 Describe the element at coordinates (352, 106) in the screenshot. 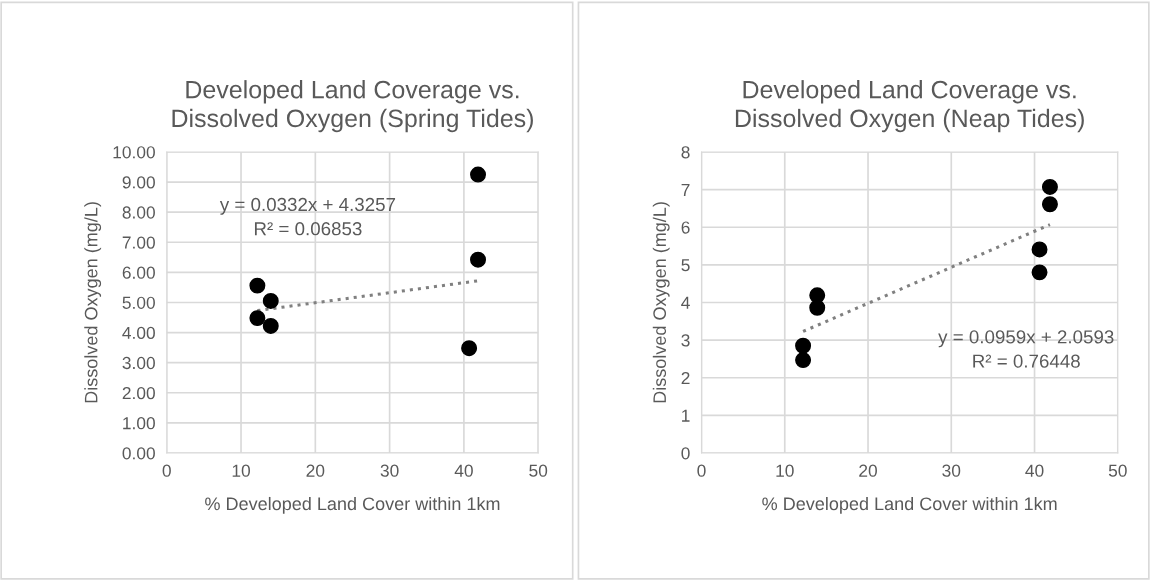

I see `chart-title: Developed Land Coverage vs. Dissolved Oxygen (Spring Tides)` at that location.